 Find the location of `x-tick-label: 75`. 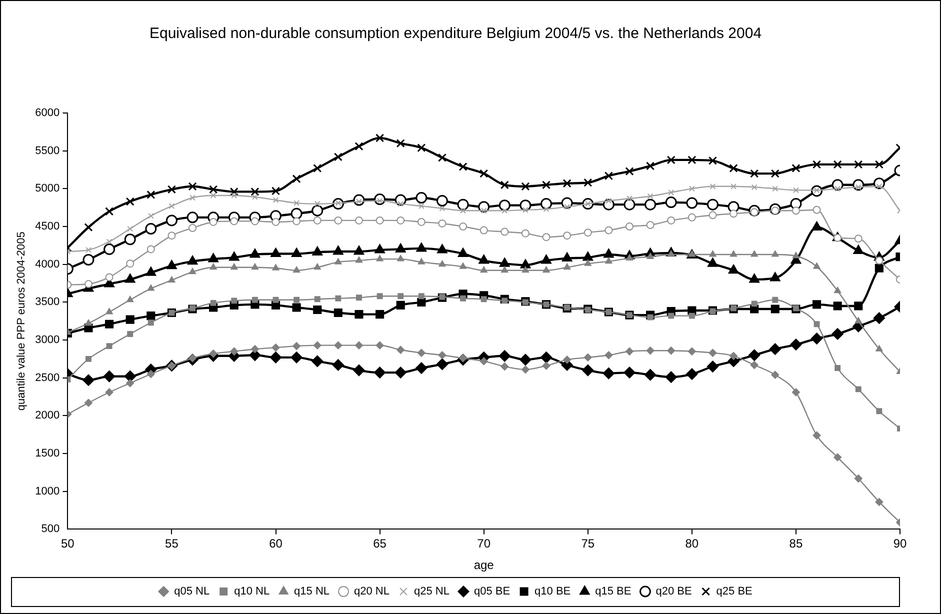

x-tick-label: 75 is located at coordinates (588, 543).